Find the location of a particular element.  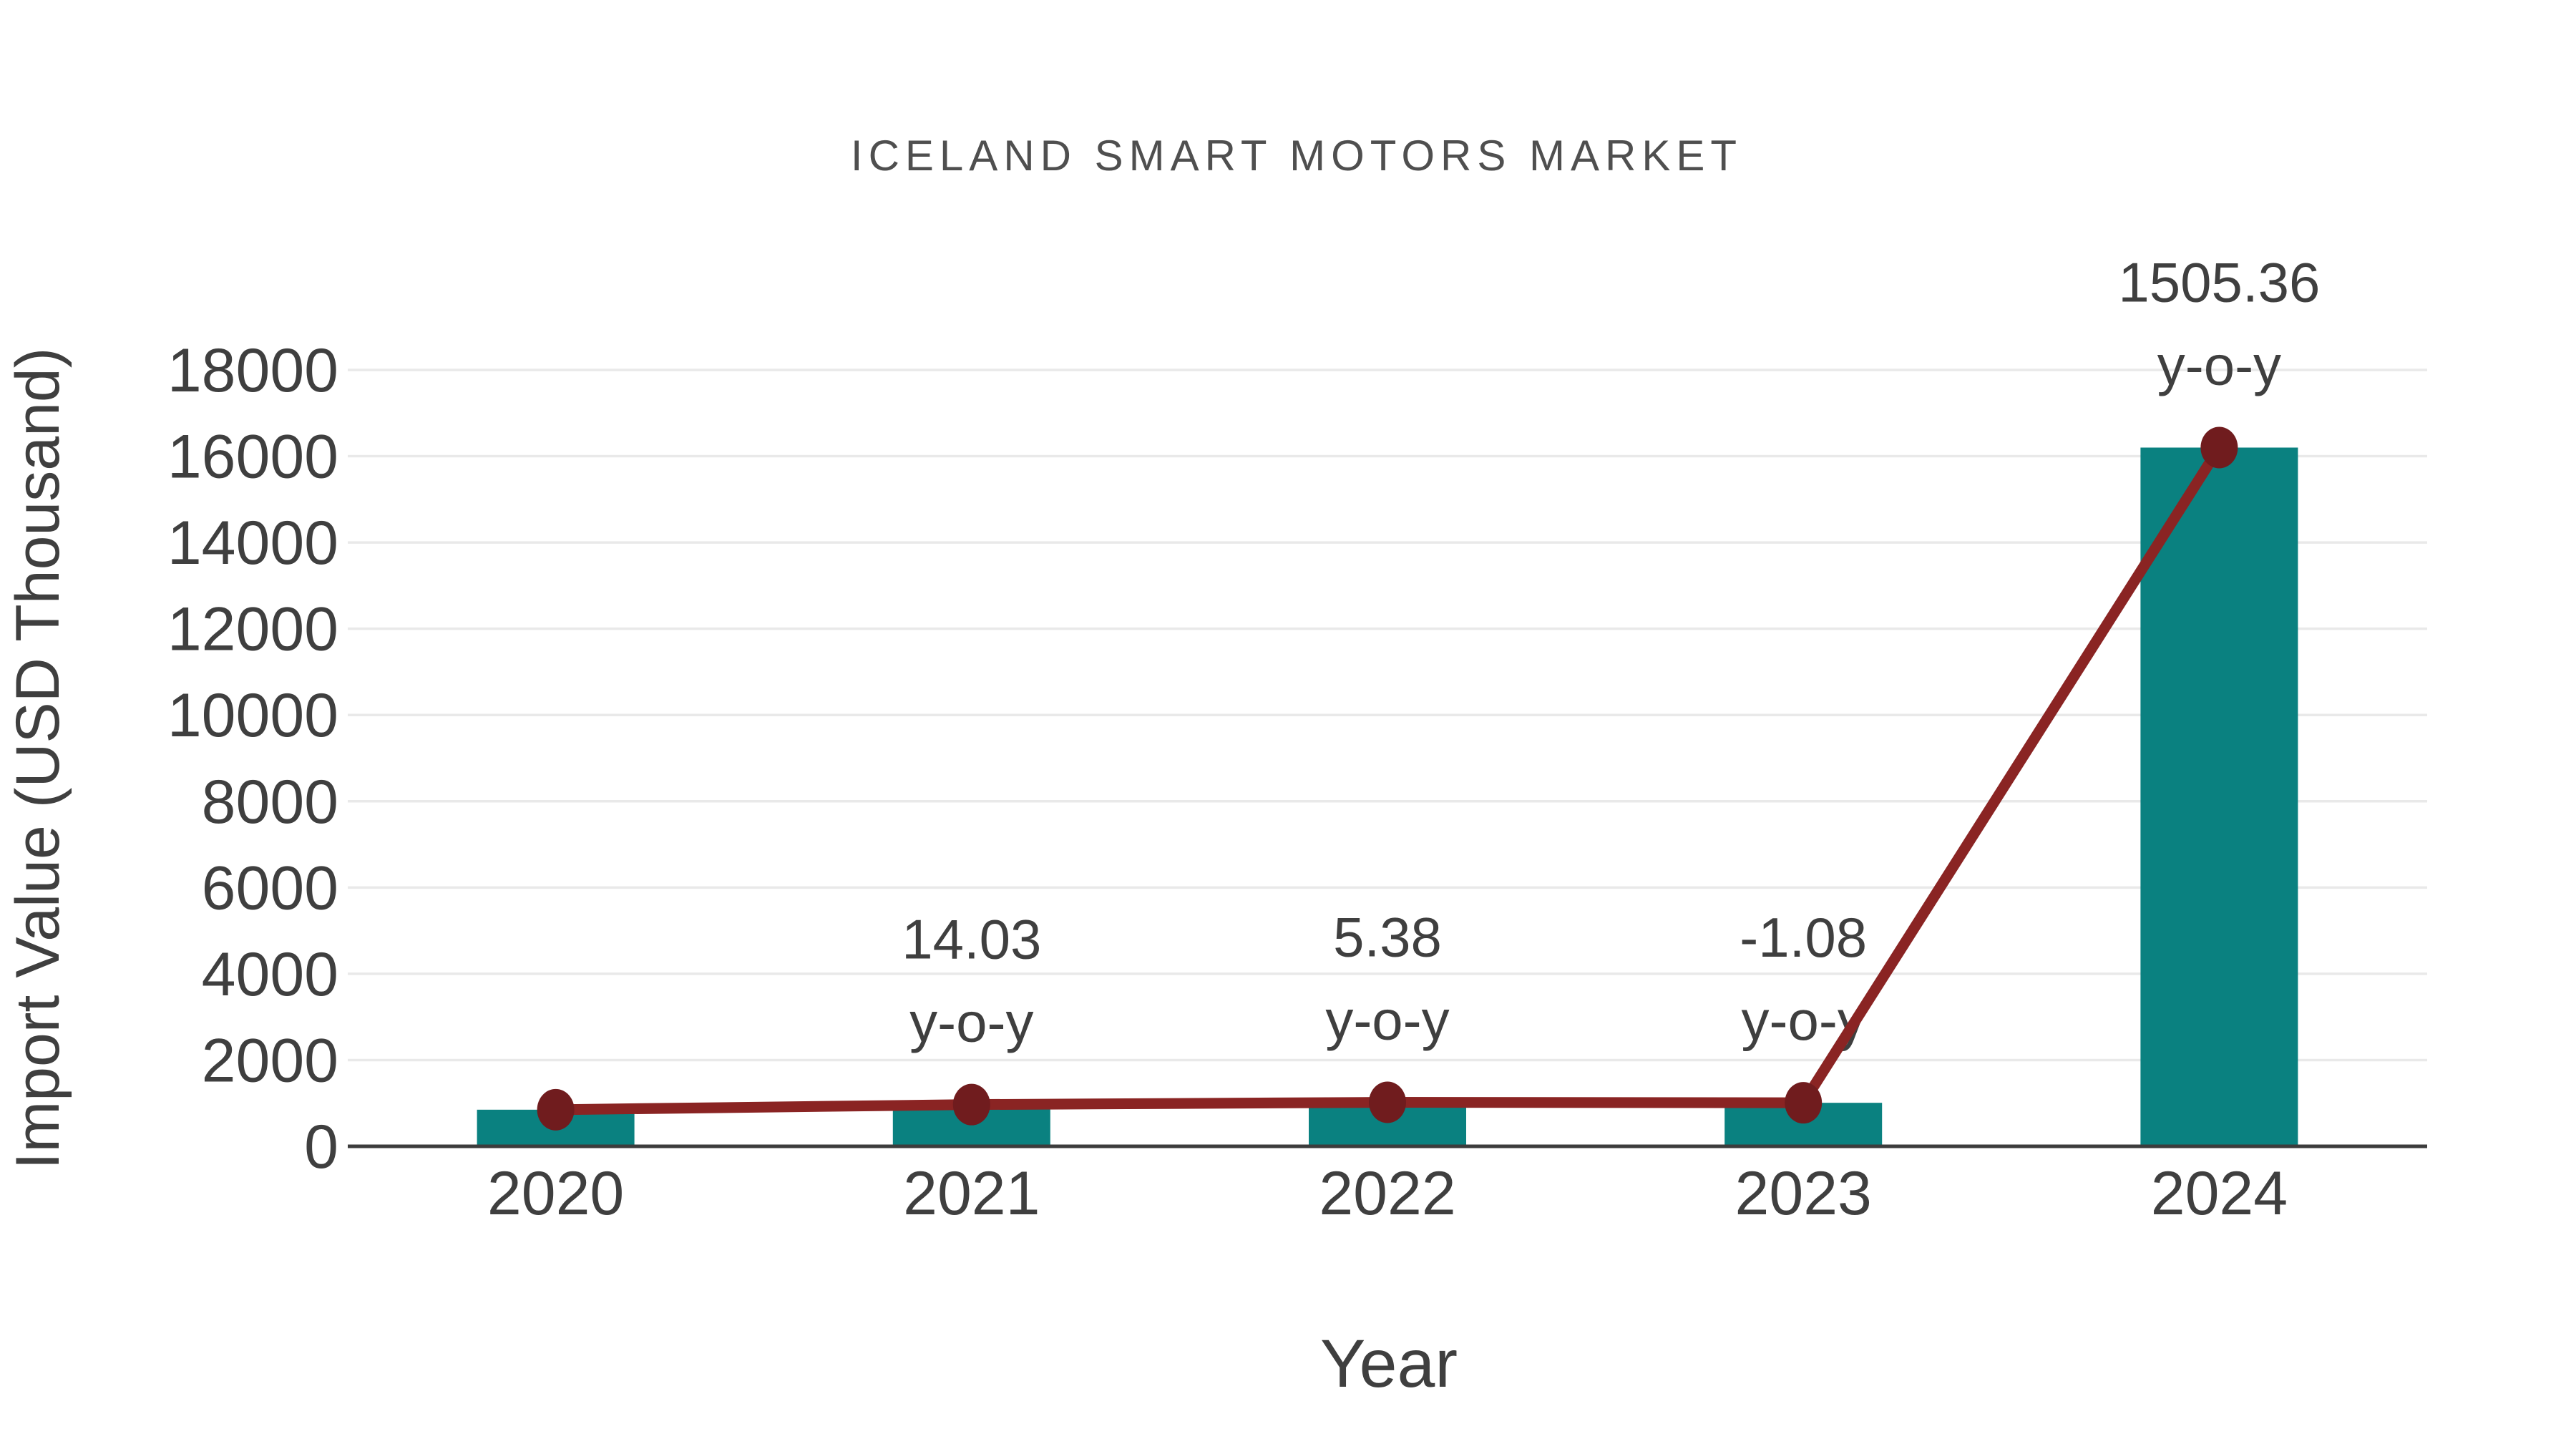

yoy-value-label: 1505.36 is located at coordinates (2219, 282).